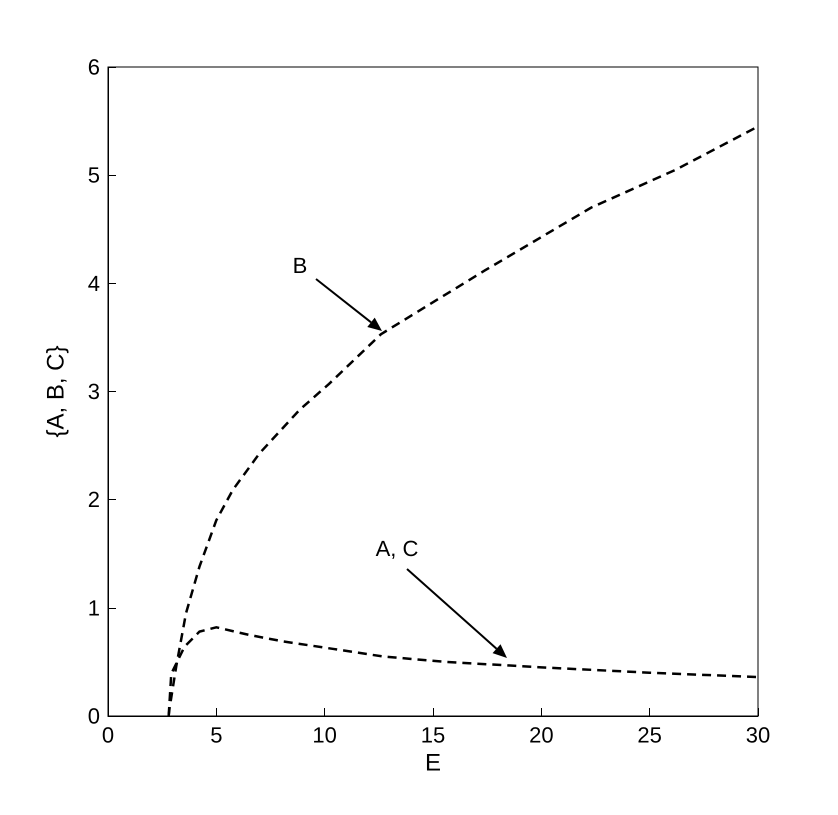 Image resolution: width=838 pixels, height=815 pixels. What do you see at coordinates (94, 607) in the screenshot?
I see `y-tick-label: 1` at bounding box center [94, 607].